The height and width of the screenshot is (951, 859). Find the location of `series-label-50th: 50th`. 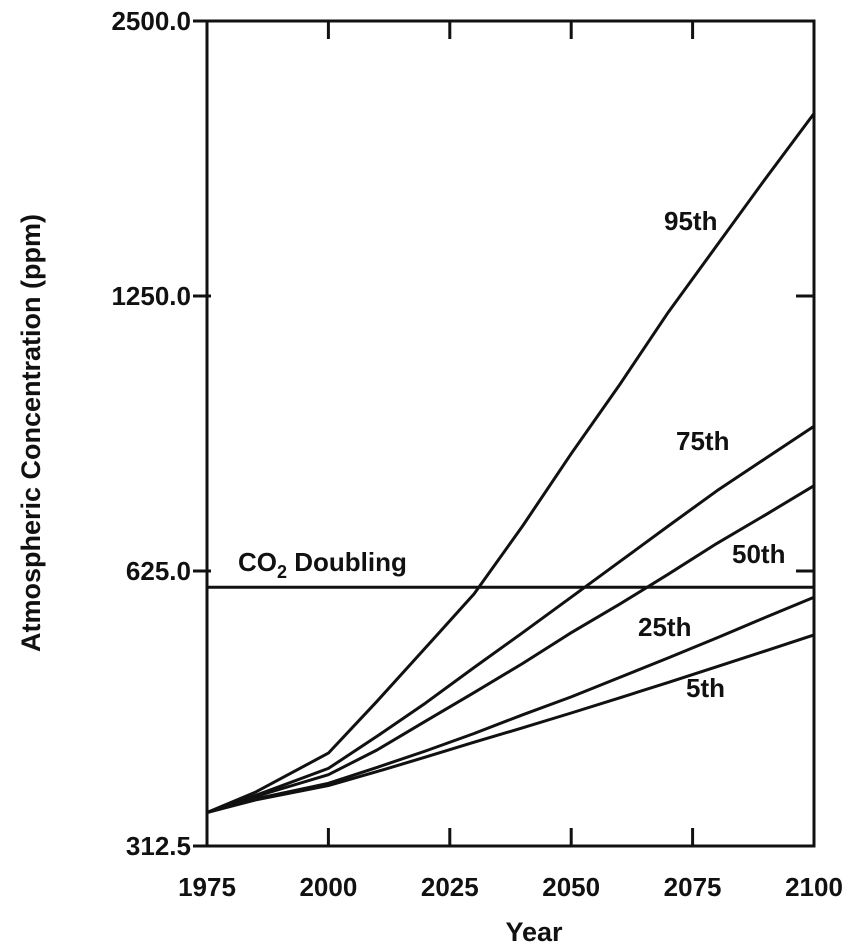

series-label-50th: 50th is located at coordinates (758, 554).